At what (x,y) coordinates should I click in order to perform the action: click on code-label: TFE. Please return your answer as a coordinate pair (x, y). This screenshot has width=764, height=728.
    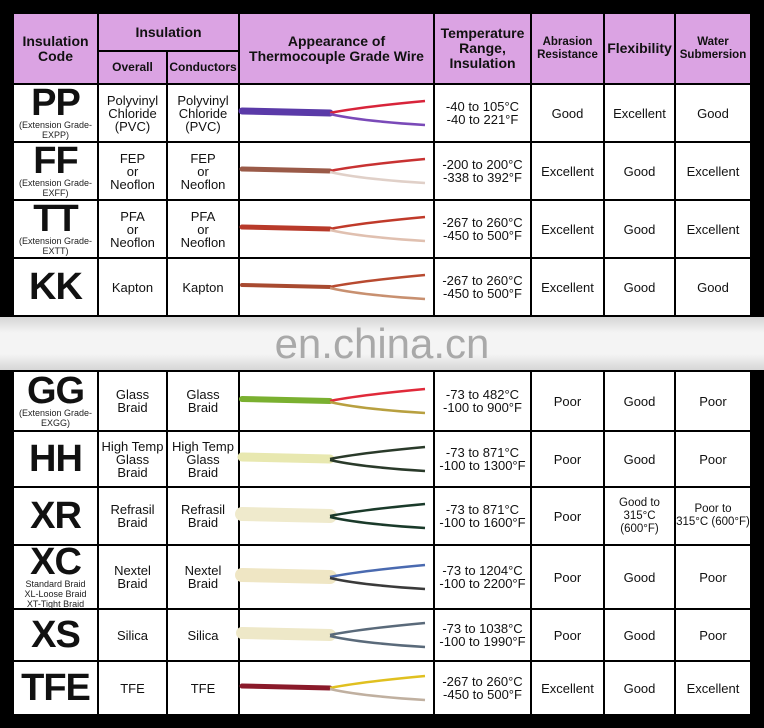
    Looking at the image, I should click on (56, 688).